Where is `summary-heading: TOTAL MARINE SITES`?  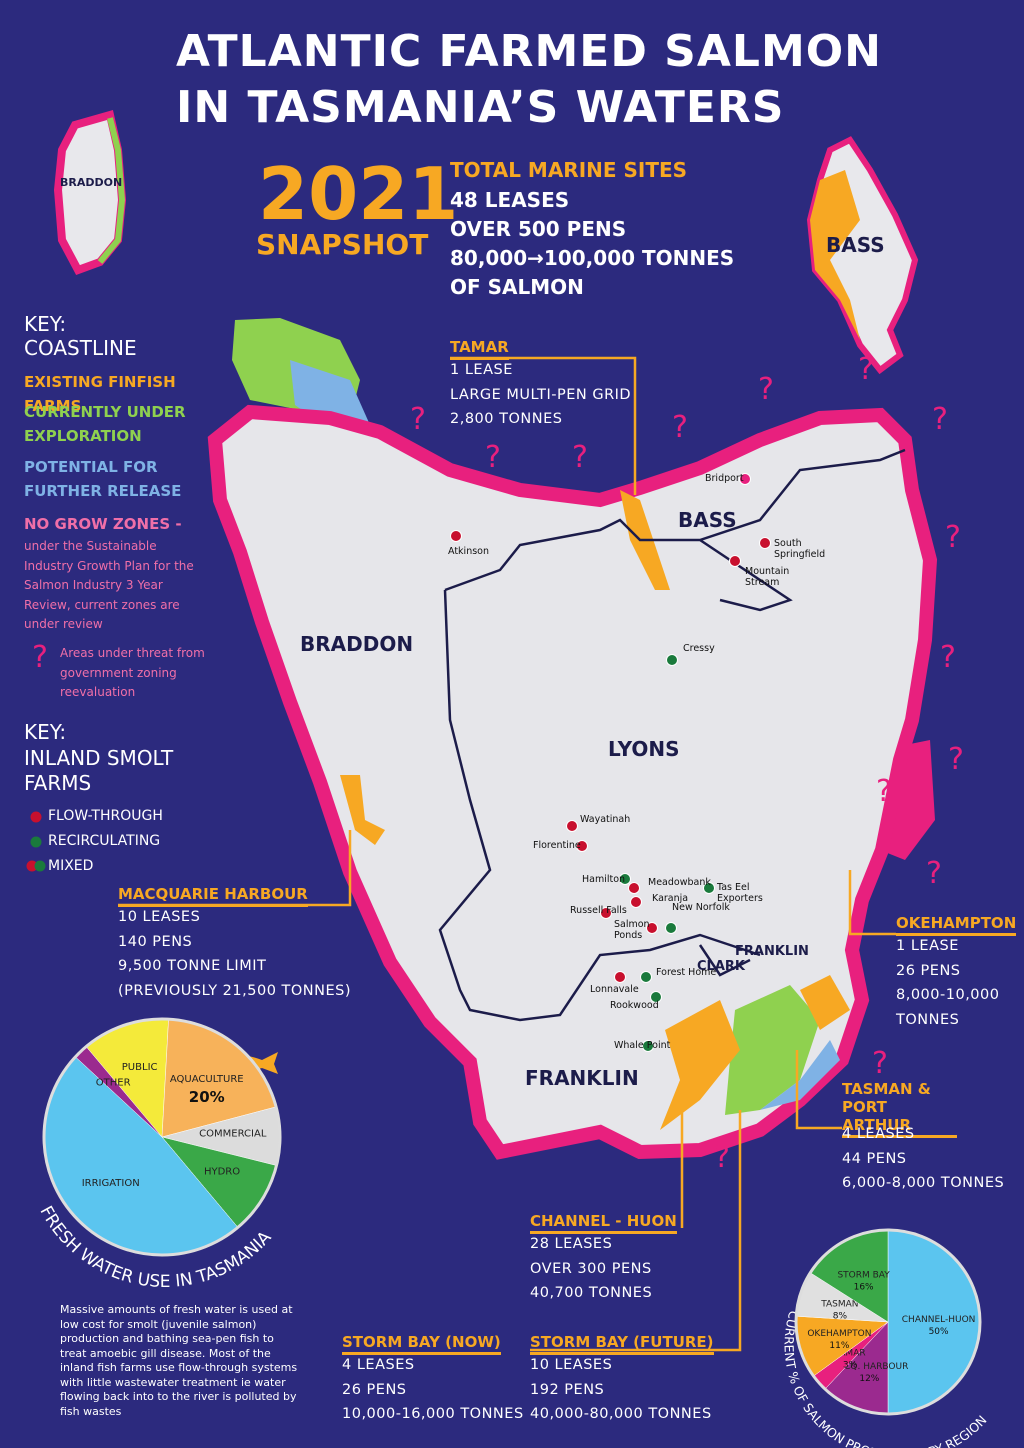 summary-heading: TOTAL MARINE SITES is located at coordinates (569, 170).